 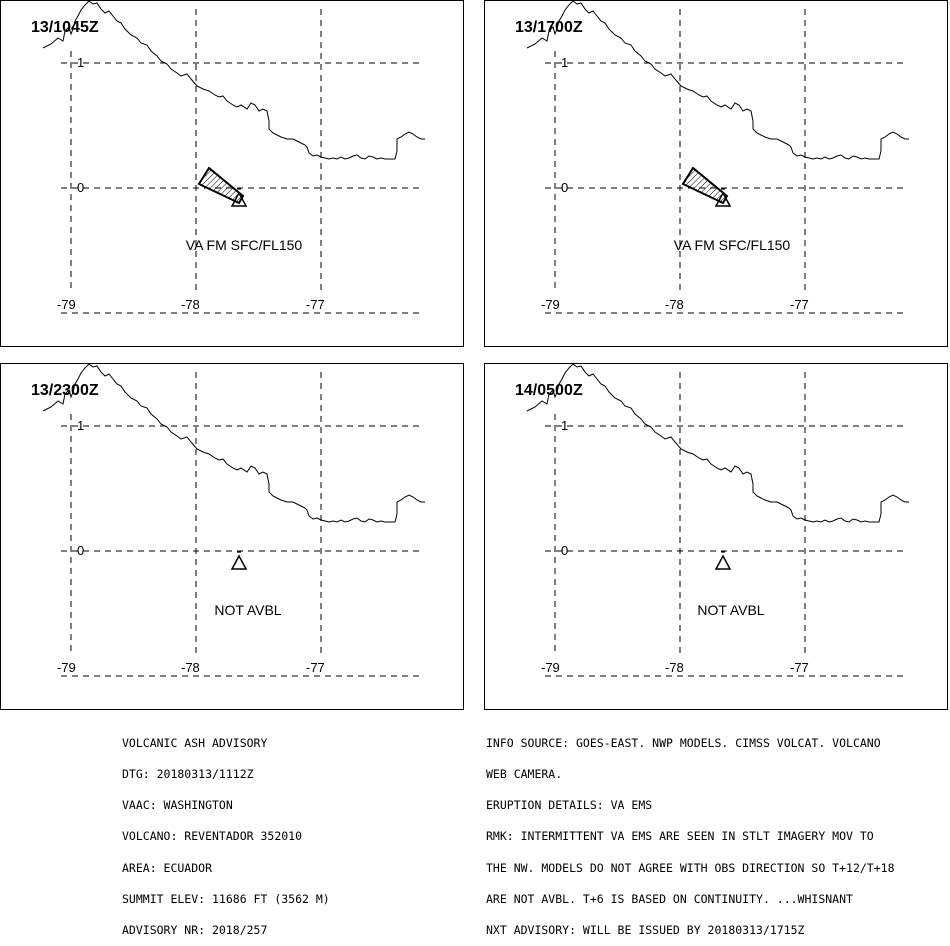 I want to click on advisory-title: VOLCANIC ASH ADVISORY, so click(x=195, y=742).